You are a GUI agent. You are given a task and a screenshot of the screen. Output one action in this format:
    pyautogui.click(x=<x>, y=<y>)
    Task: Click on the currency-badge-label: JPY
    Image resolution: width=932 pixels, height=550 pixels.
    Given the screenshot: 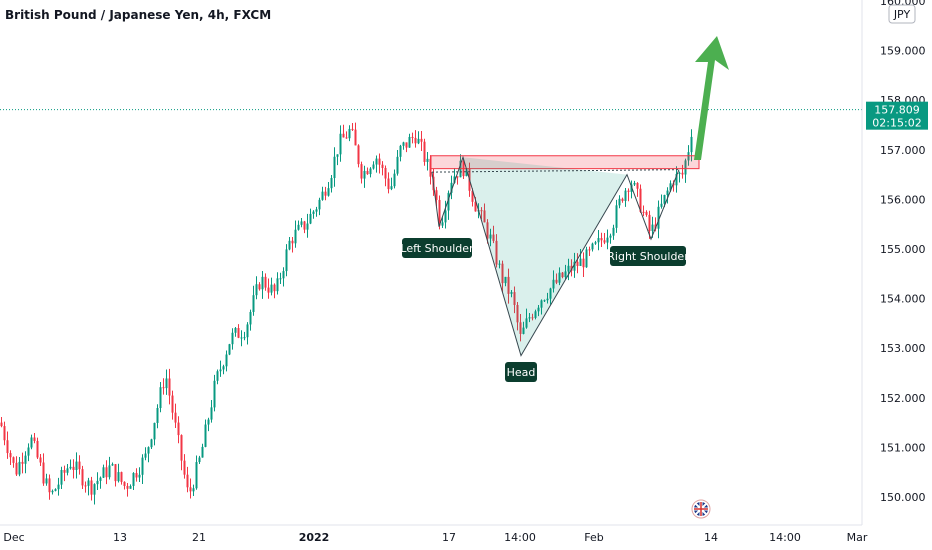 What is the action you would take?
    pyautogui.click(x=902, y=14)
    